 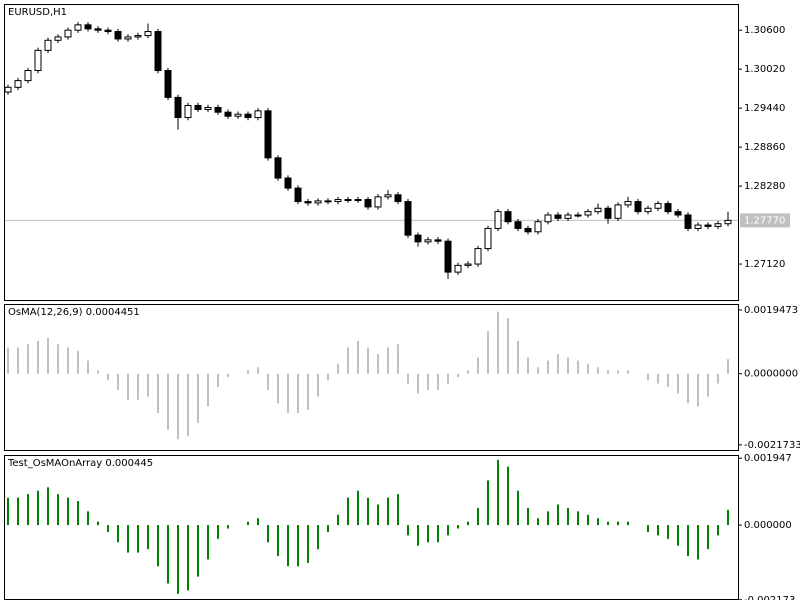 What do you see at coordinates (771, 374) in the screenshot?
I see `y-tick-label: 0.0000000` at bounding box center [771, 374].